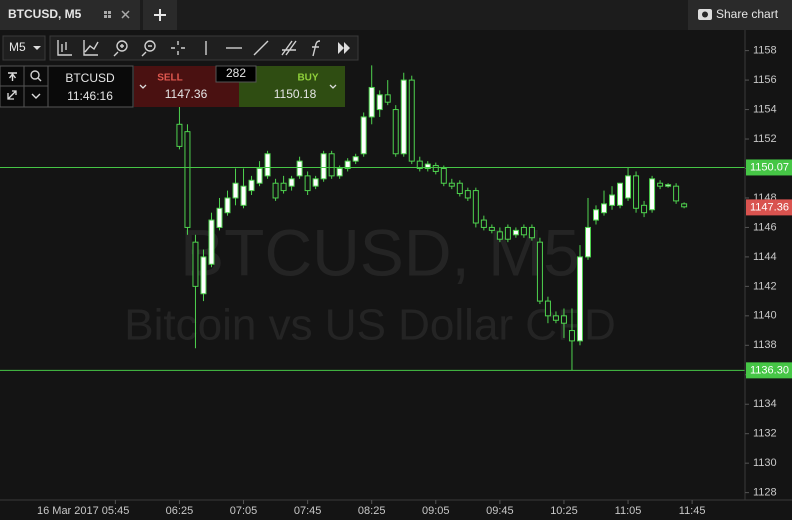 This screenshot has width=792, height=520. Describe the element at coordinates (765, 493) in the screenshot. I see `y-tick-label: 1128` at that location.